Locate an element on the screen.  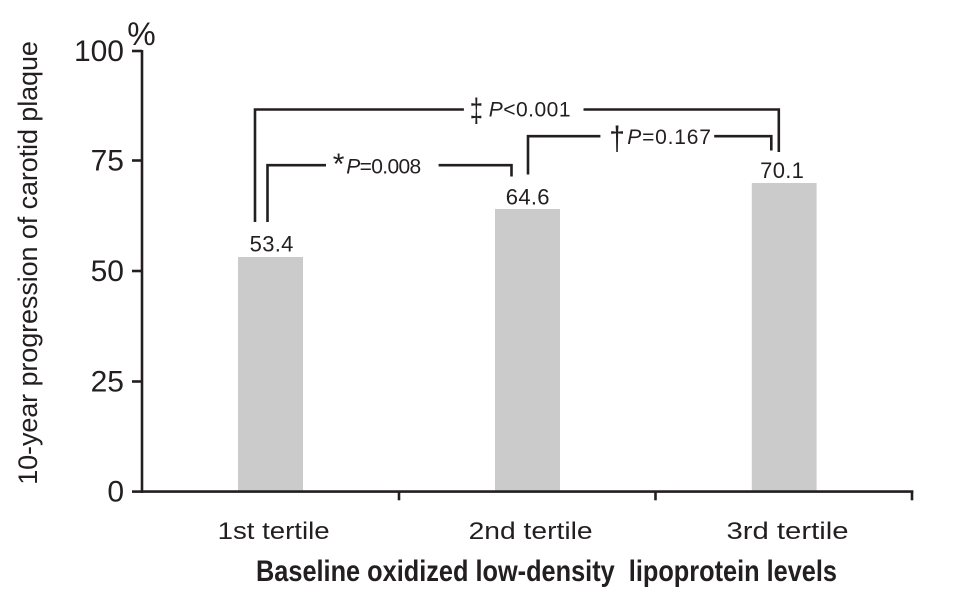
svg-text: 1st tertile is located at coordinates (274, 531).